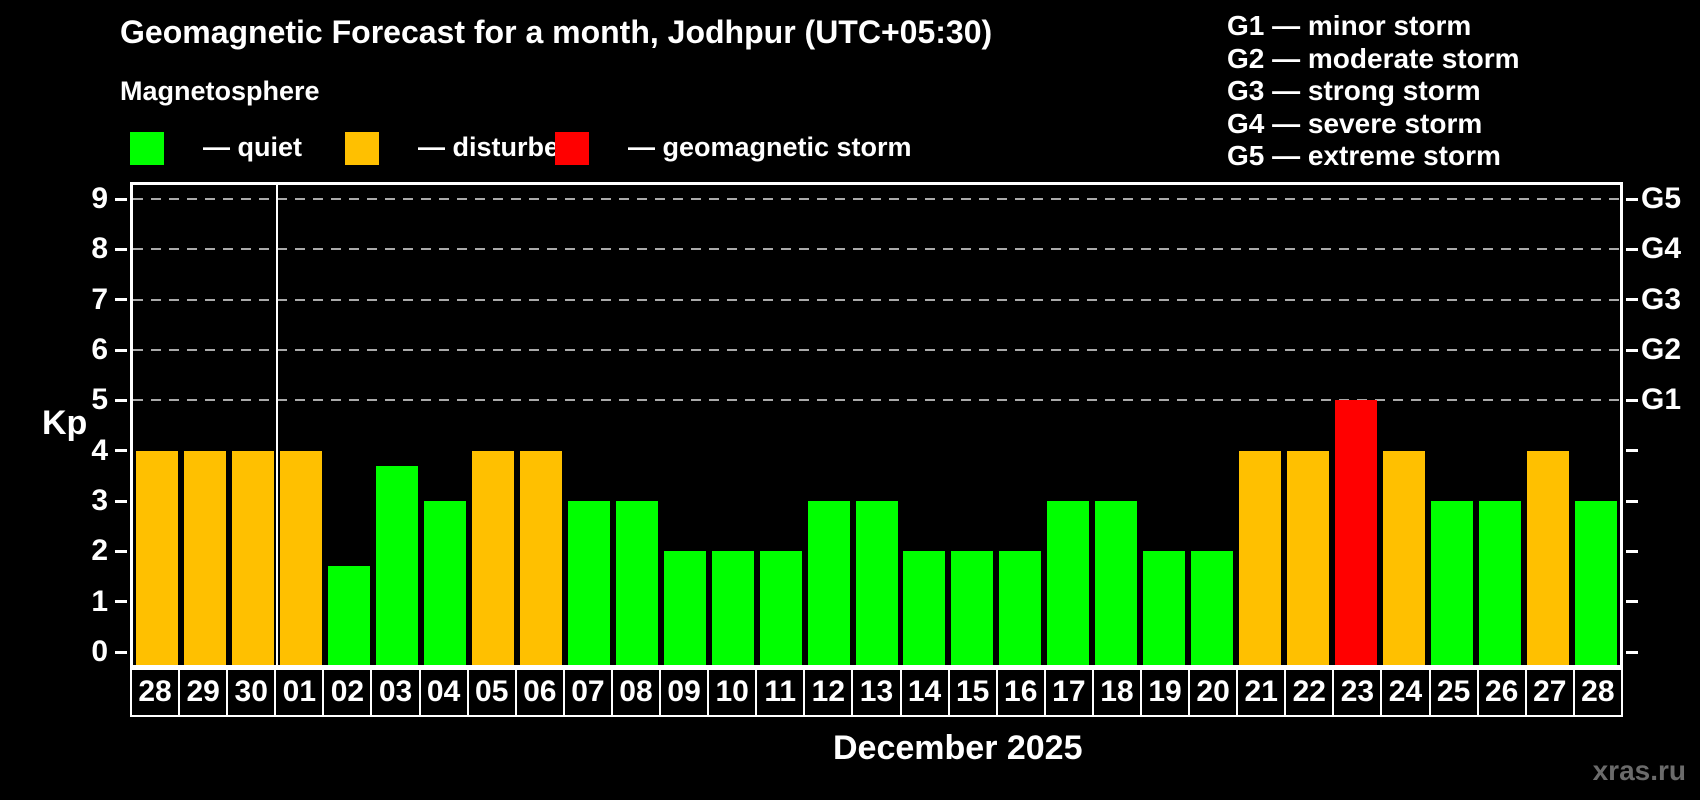 The width and height of the screenshot is (1700, 800). What do you see at coordinates (1261, 692) in the screenshot?
I see `day-label-21: 21` at bounding box center [1261, 692].